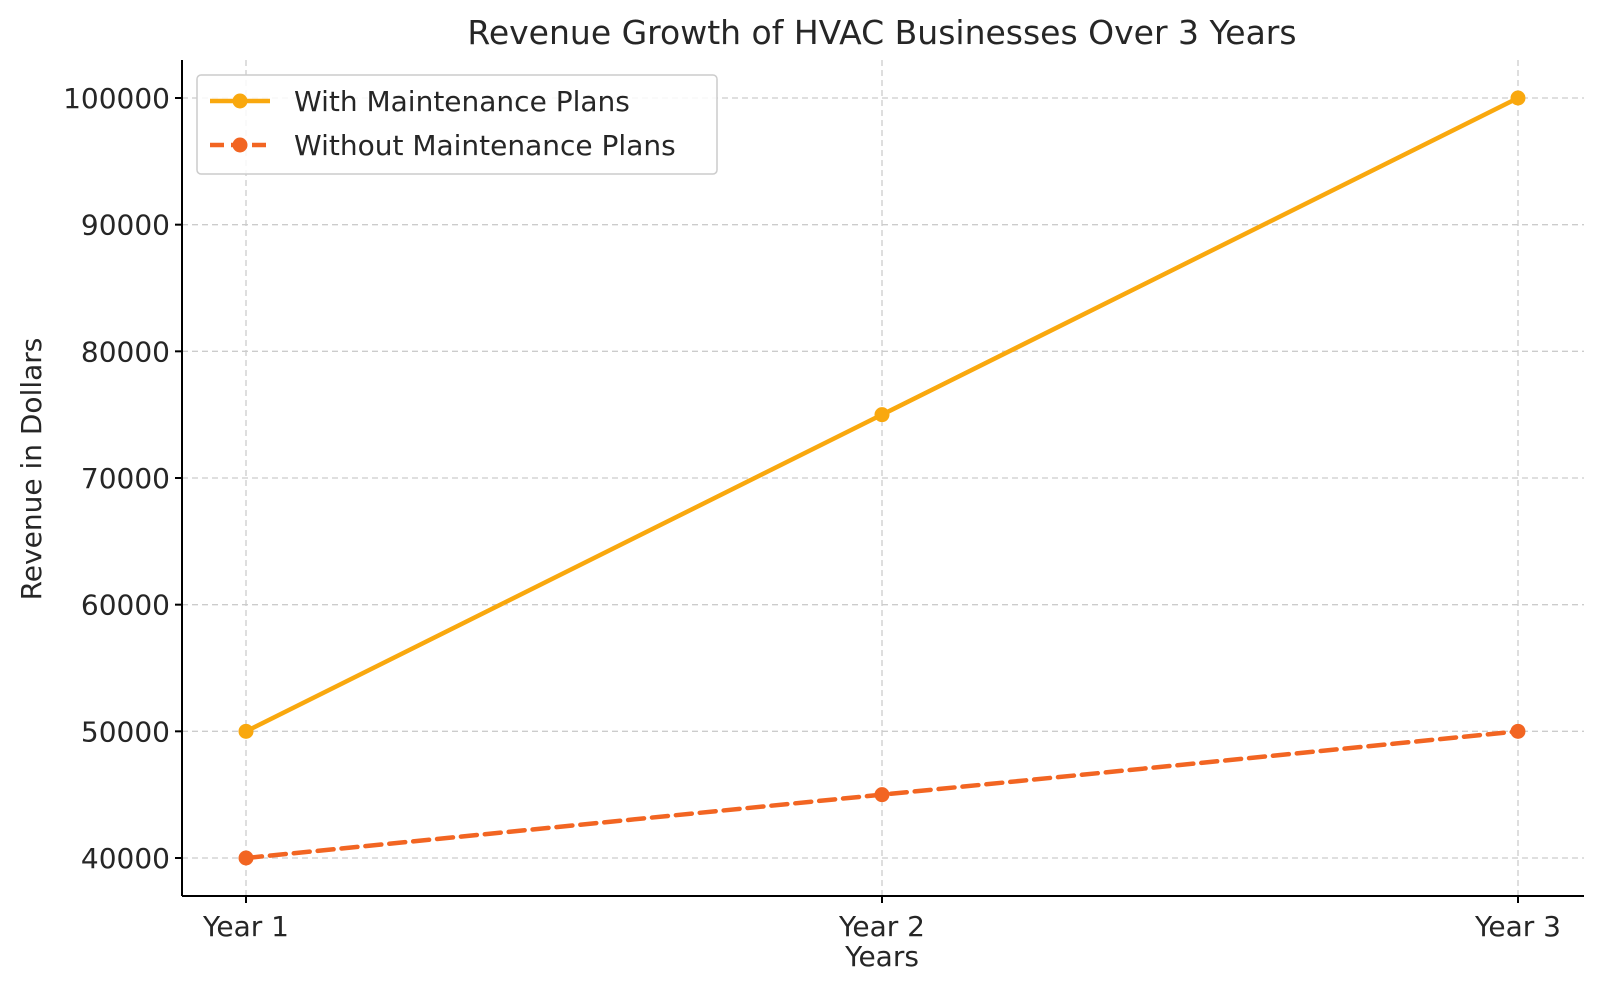 This screenshot has width=1600, height=991. Describe the element at coordinates (125, 478) in the screenshot. I see `y-tick-label: 70000` at that location.